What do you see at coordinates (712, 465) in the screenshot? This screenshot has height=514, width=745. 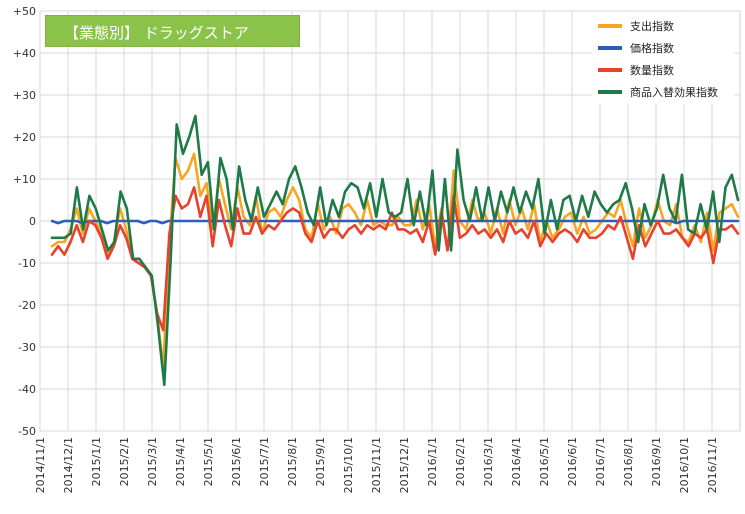 I see `x-tick-label: 2016/11/1` at bounding box center [712, 465].